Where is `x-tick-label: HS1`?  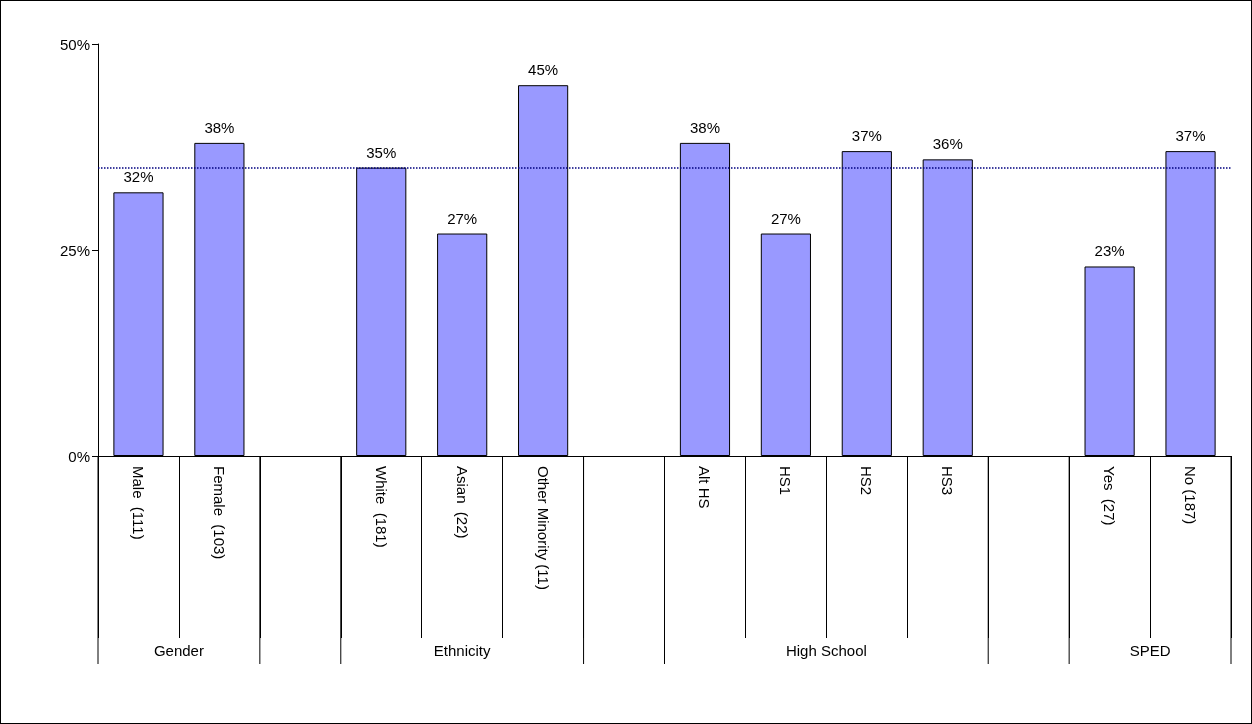 x-tick-label: HS1 is located at coordinates (786, 481).